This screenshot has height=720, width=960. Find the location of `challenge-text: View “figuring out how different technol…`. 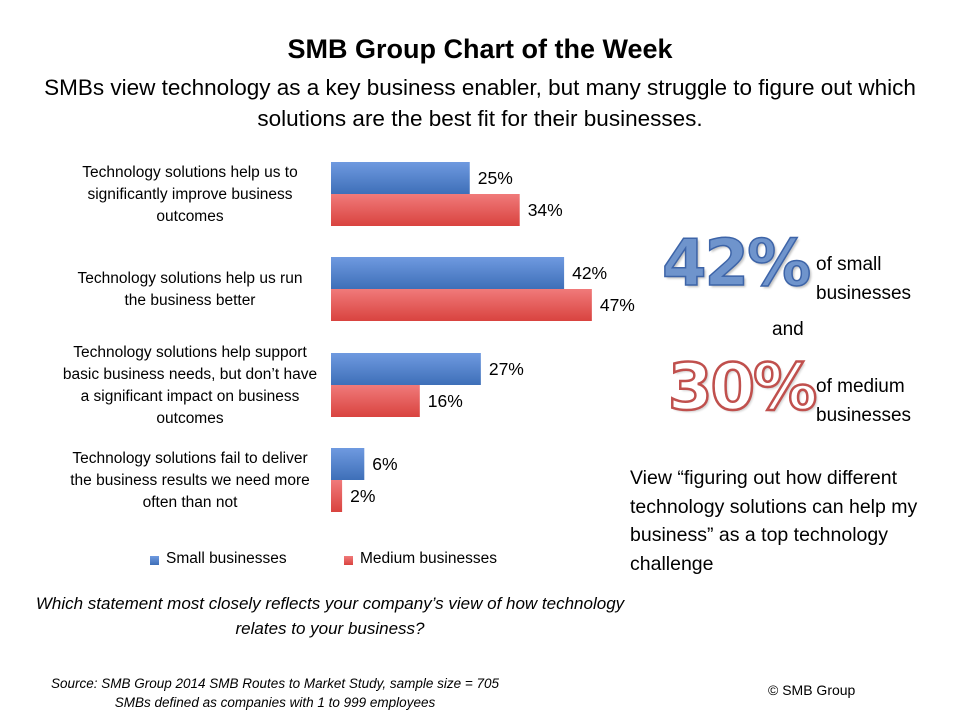

challenge-text: View “figuring out how different technol… is located at coordinates (774, 521).